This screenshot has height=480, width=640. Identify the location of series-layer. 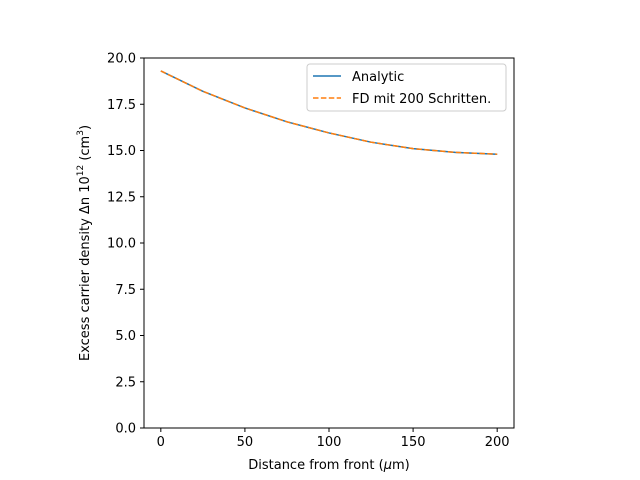
(329, 112).